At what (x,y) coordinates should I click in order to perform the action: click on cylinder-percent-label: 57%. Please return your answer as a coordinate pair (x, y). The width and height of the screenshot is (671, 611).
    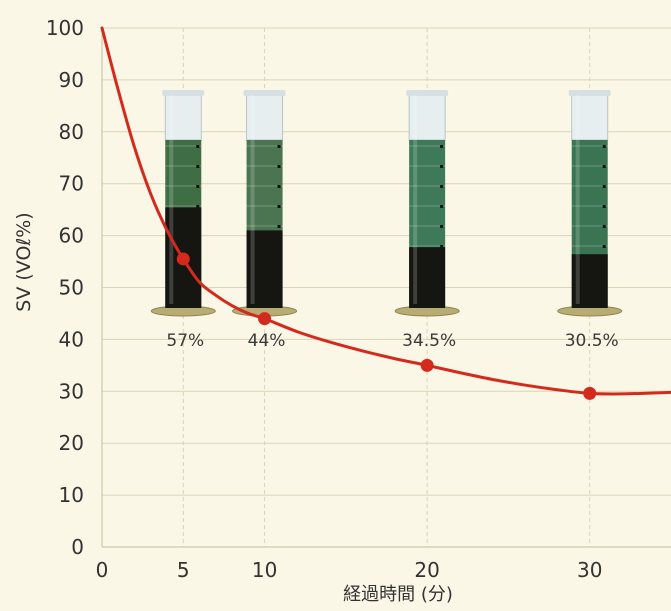
    Looking at the image, I should click on (185, 341).